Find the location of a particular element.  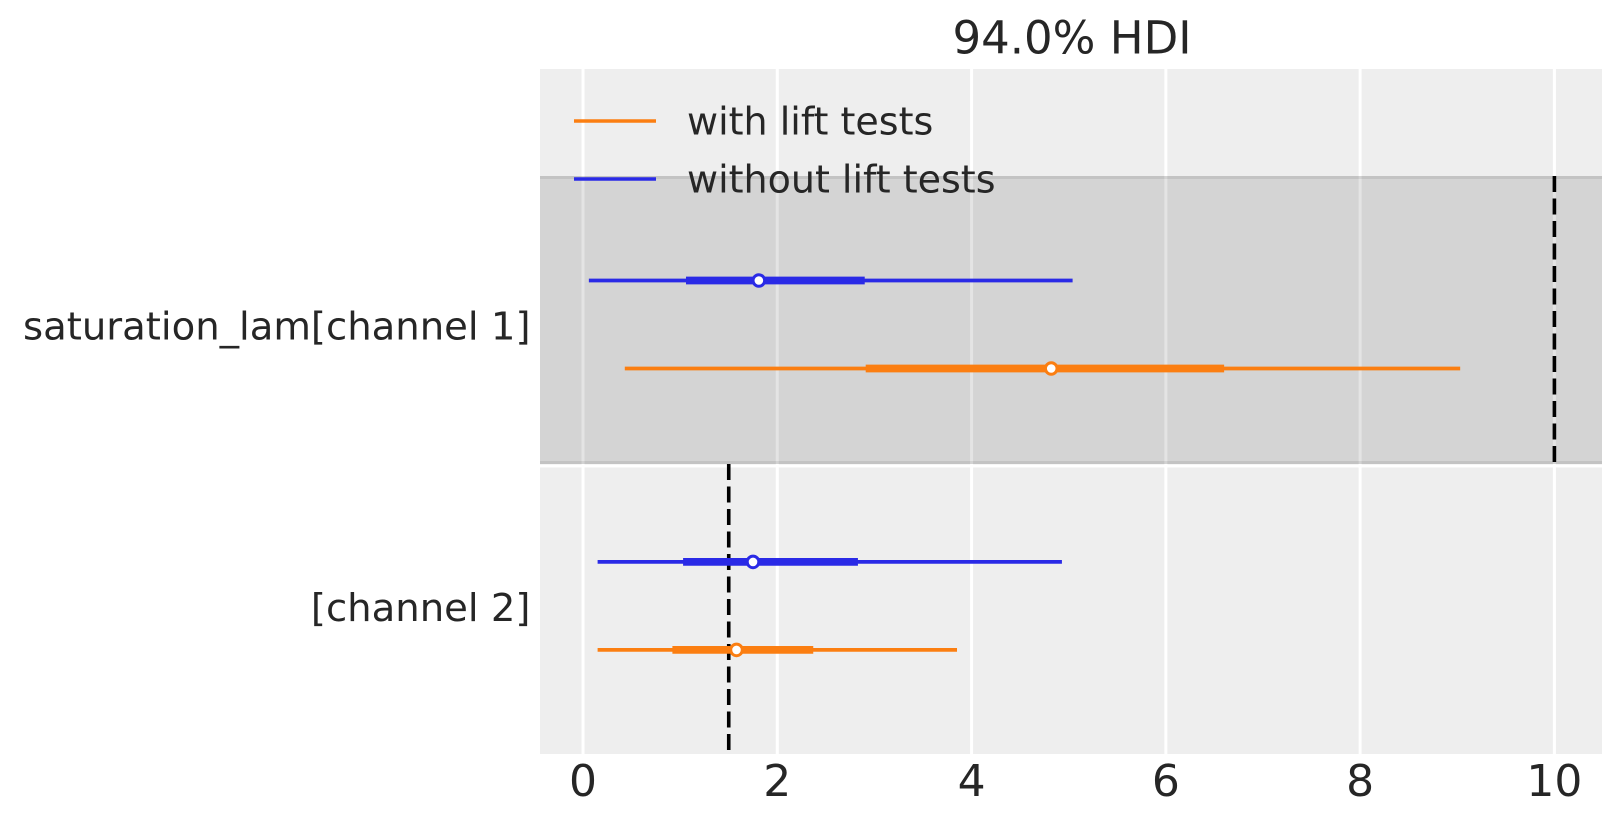

x-tick-label-10: 10 is located at coordinates (1554, 781).